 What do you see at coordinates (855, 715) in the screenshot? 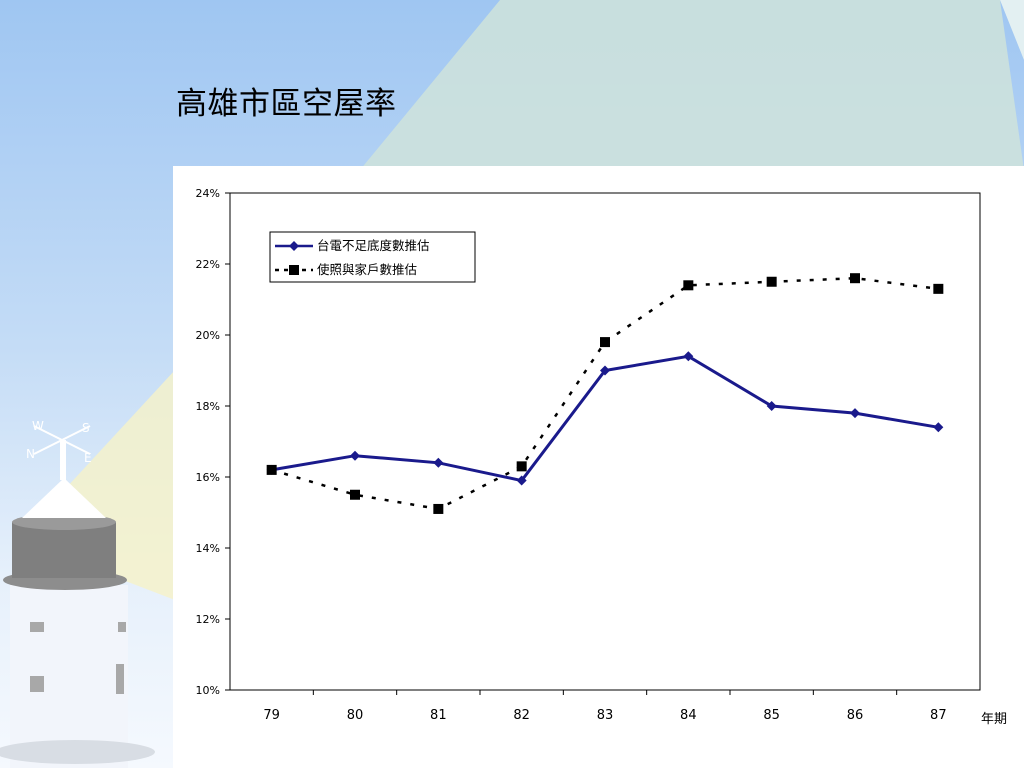
I see `x-tick-label: 86` at bounding box center [855, 715].